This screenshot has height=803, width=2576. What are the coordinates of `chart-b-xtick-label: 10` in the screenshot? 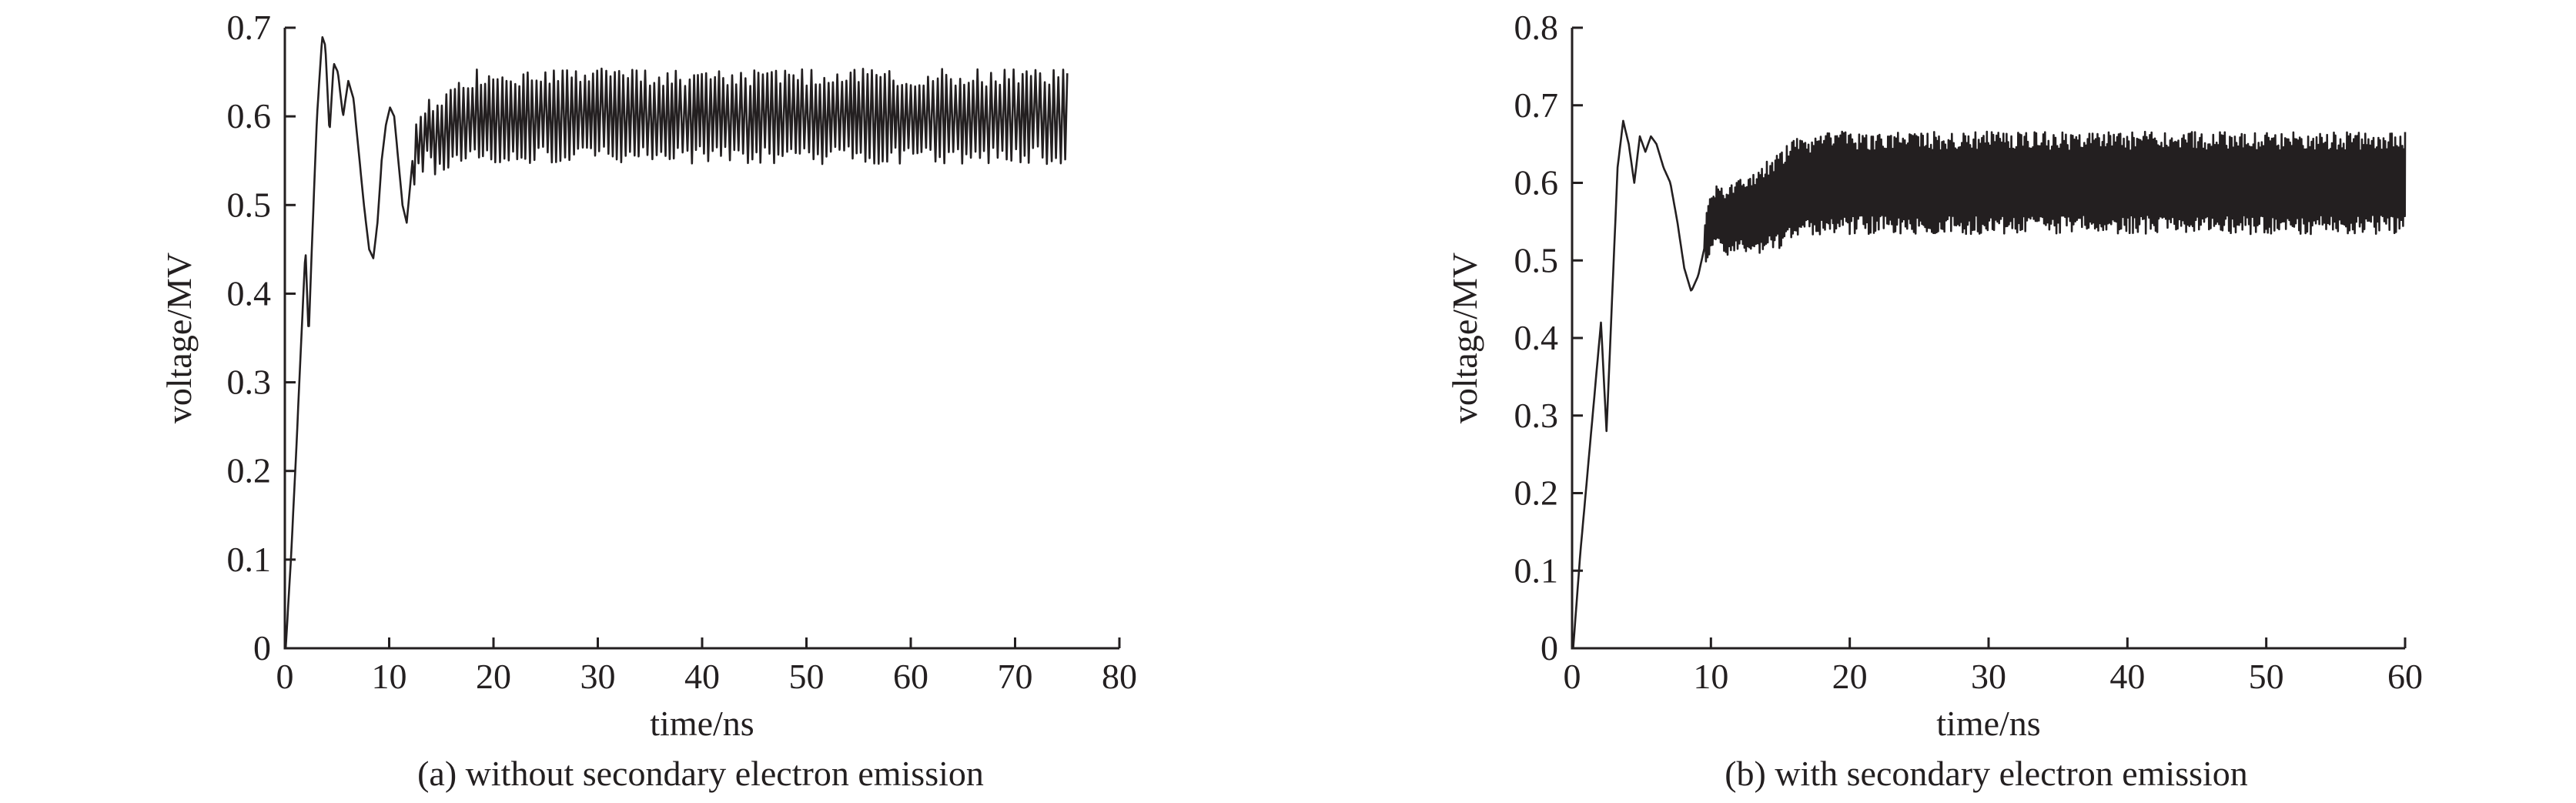 It's located at (1711, 676).